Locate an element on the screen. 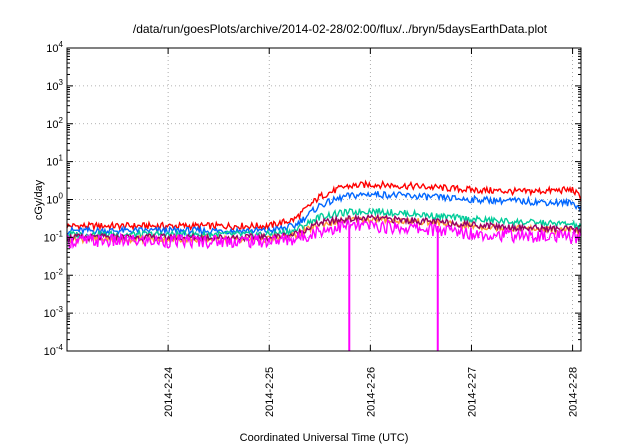  series-layer is located at coordinates (324, 214).